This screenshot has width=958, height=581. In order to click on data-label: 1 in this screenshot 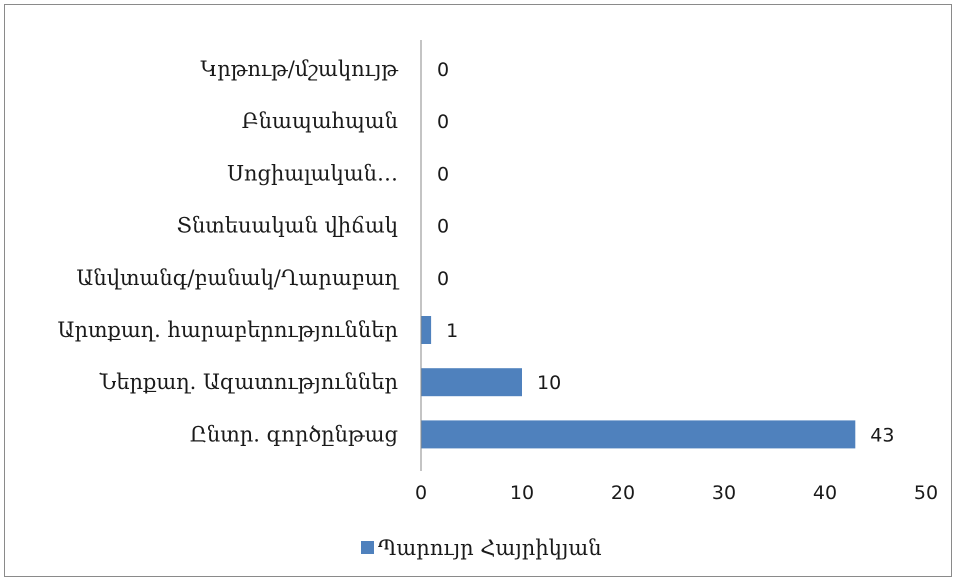, I will do `click(452, 331)`.